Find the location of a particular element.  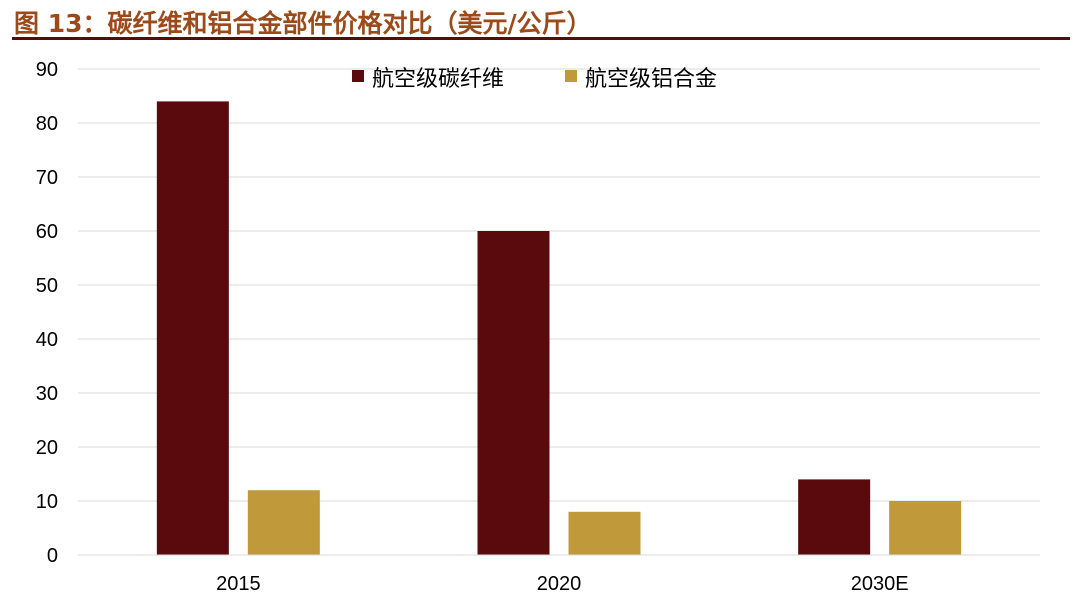

y-tick-label: 40 is located at coordinates (47, 340).